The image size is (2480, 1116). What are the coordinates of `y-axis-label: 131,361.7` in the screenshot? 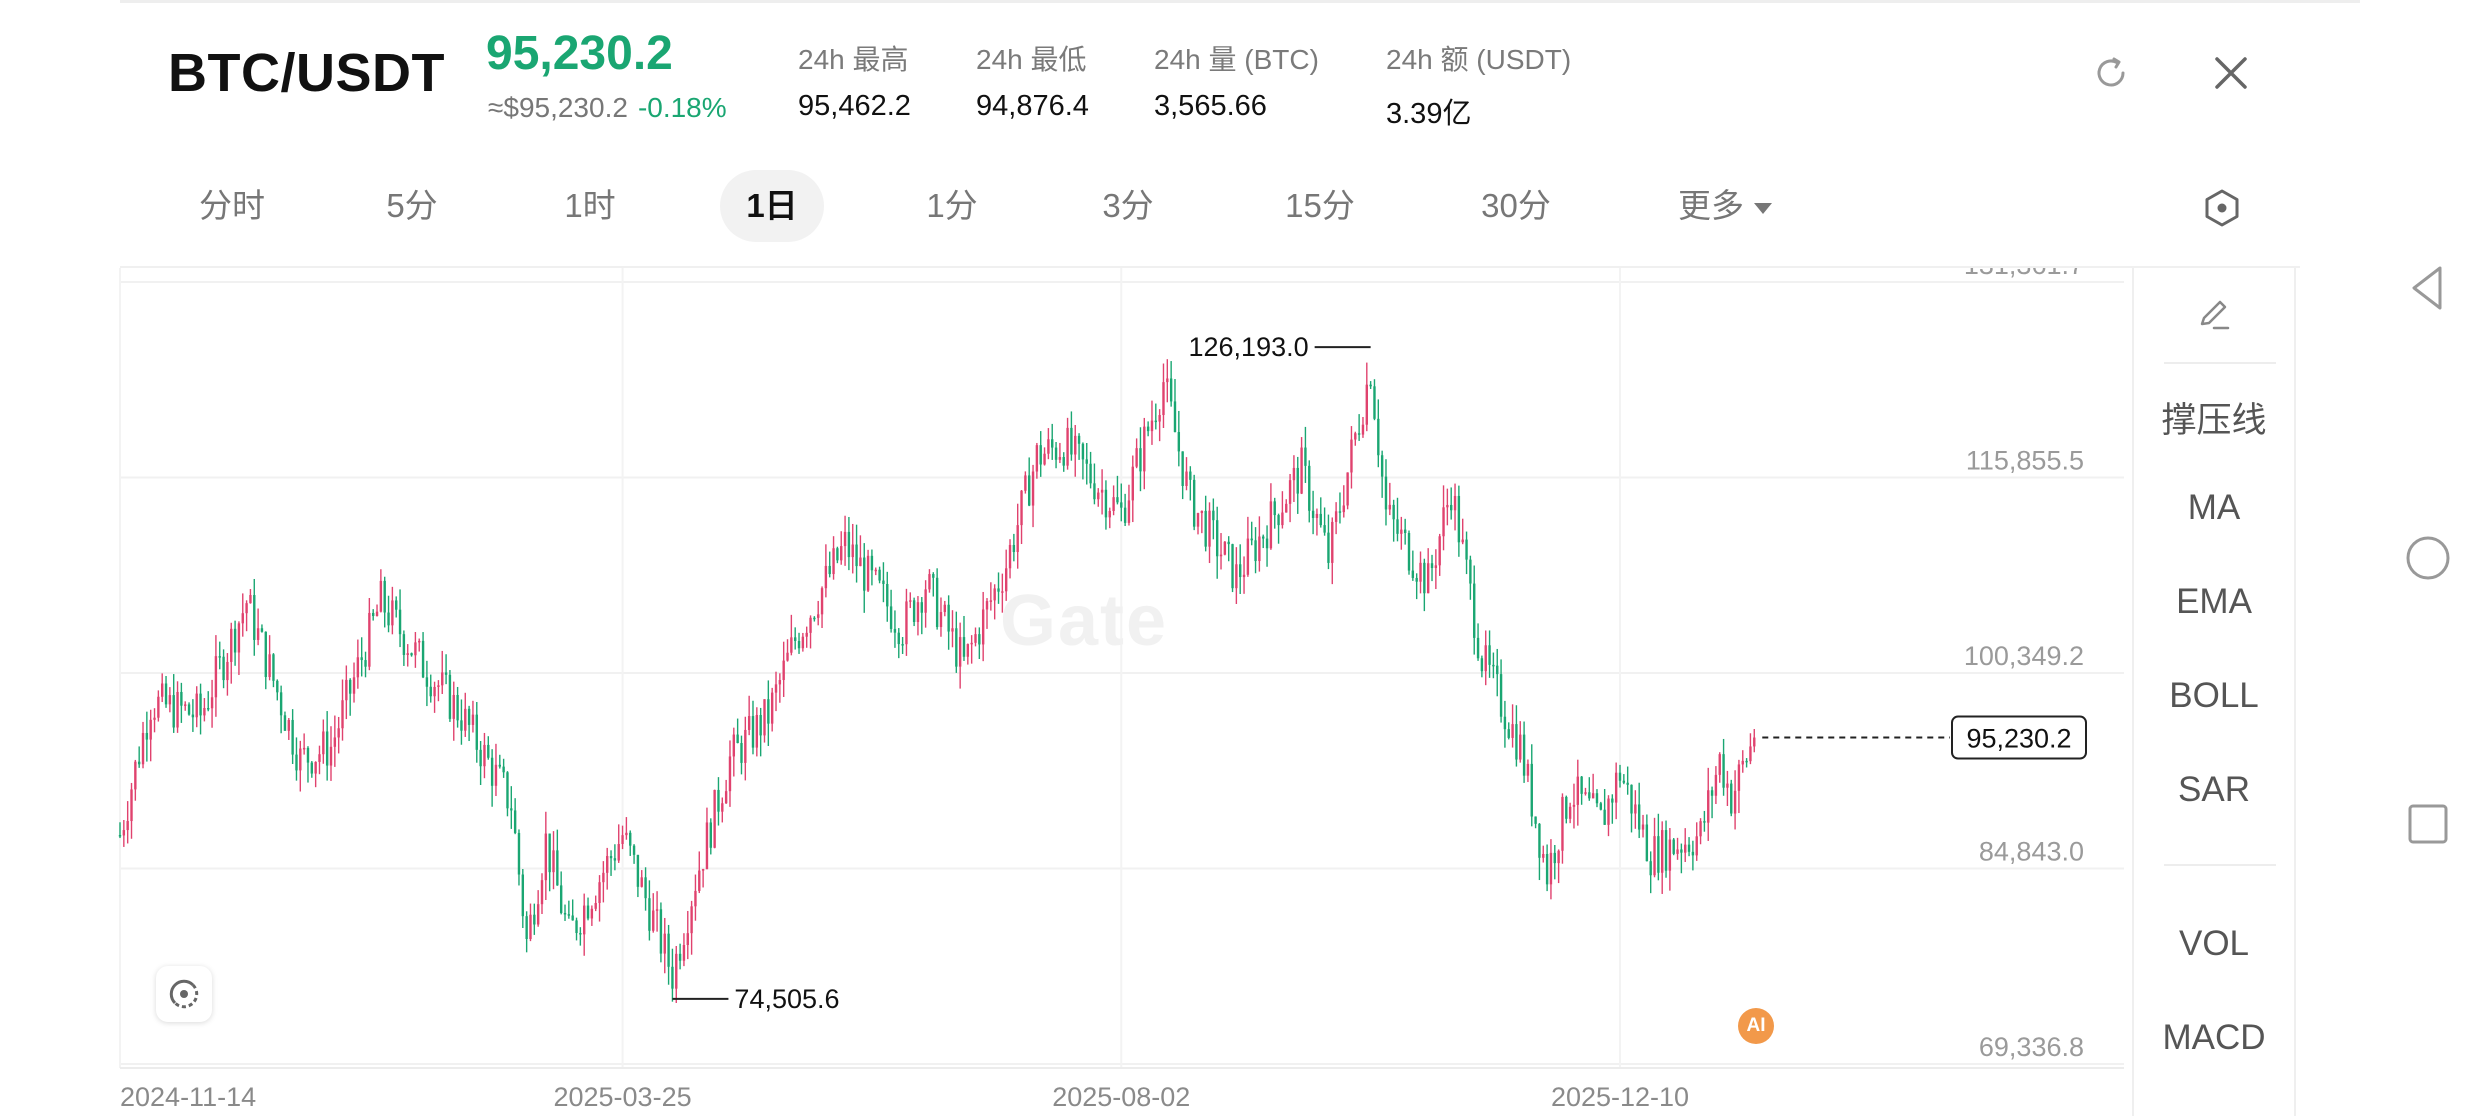 It's located at (2024, 274).